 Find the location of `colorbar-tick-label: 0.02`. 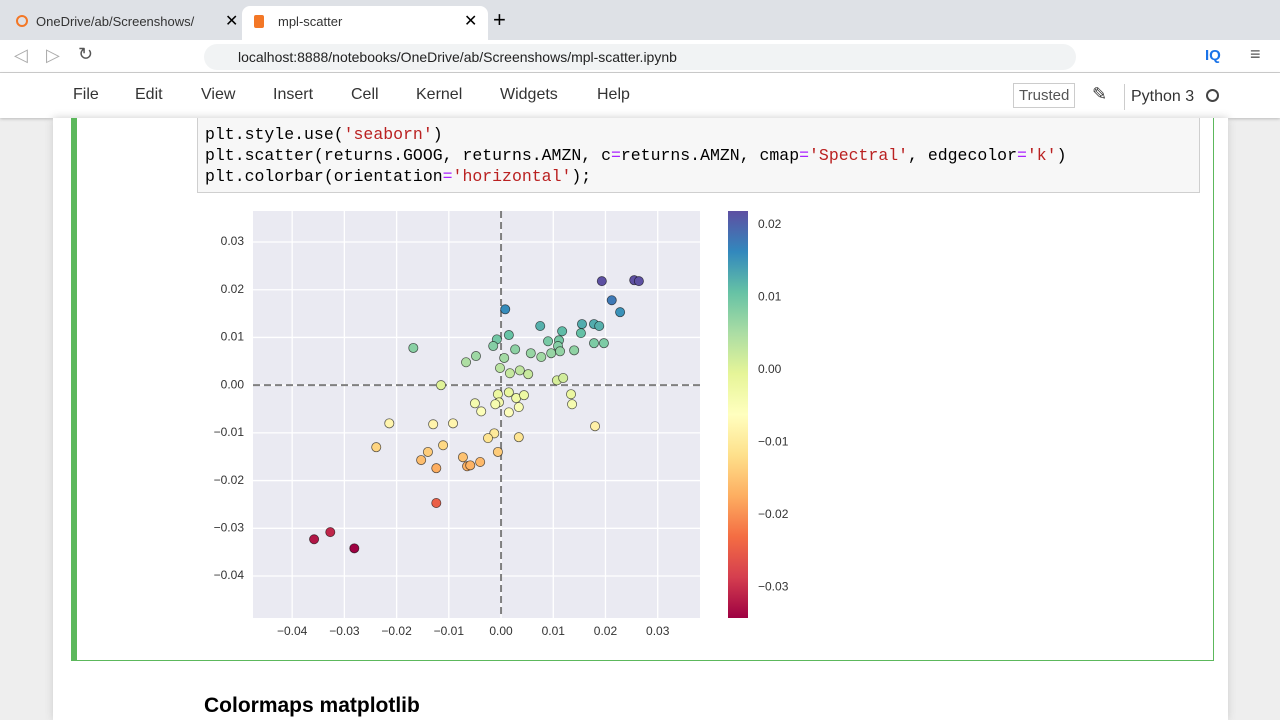

colorbar-tick-label: 0.02 is located at coordinates (770, 224).